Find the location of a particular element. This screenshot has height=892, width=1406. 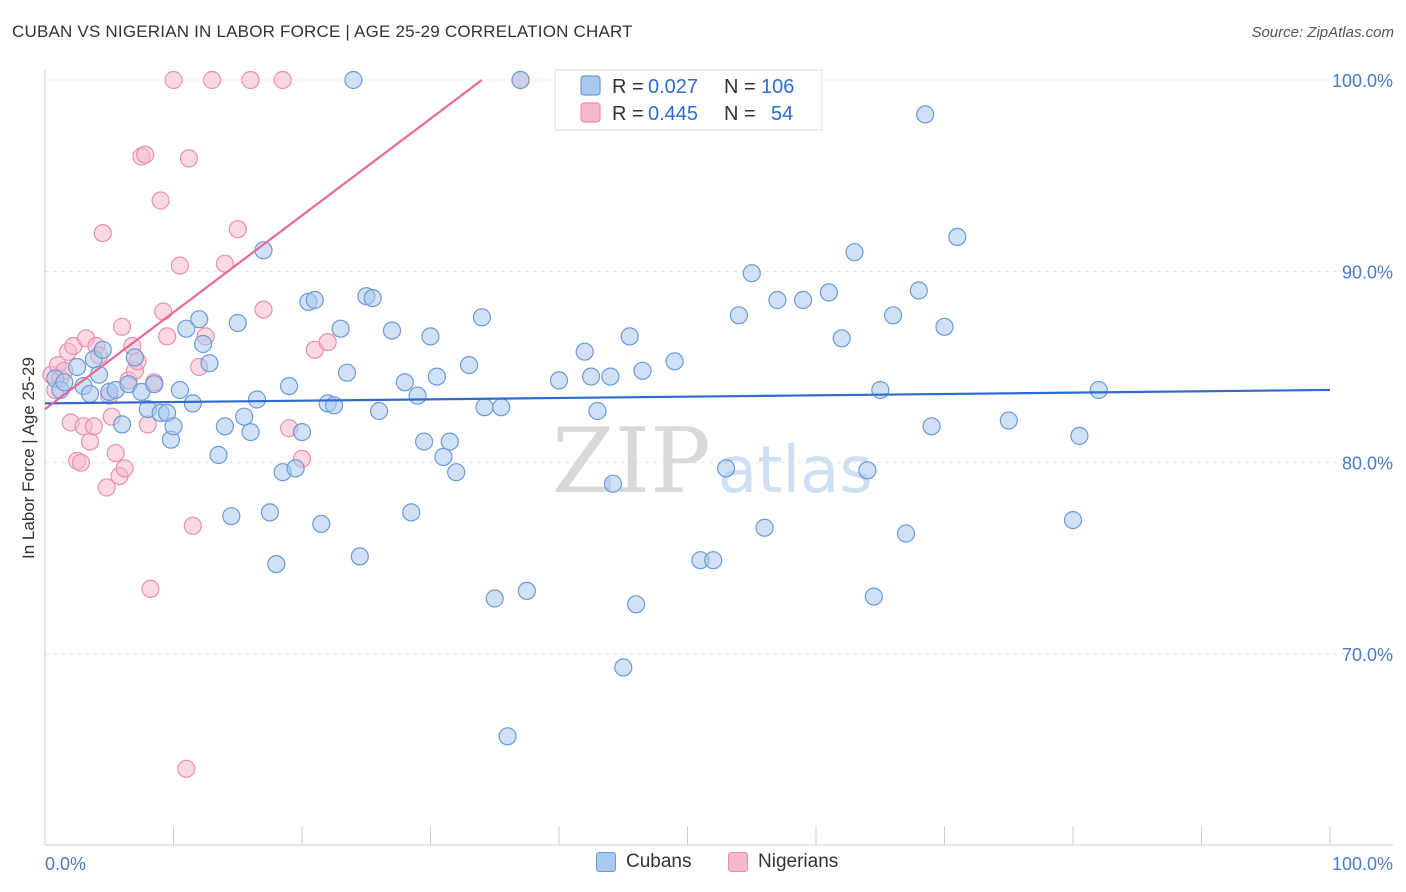

nigerians-label: Nigerians is located at coordinates (798, 861).